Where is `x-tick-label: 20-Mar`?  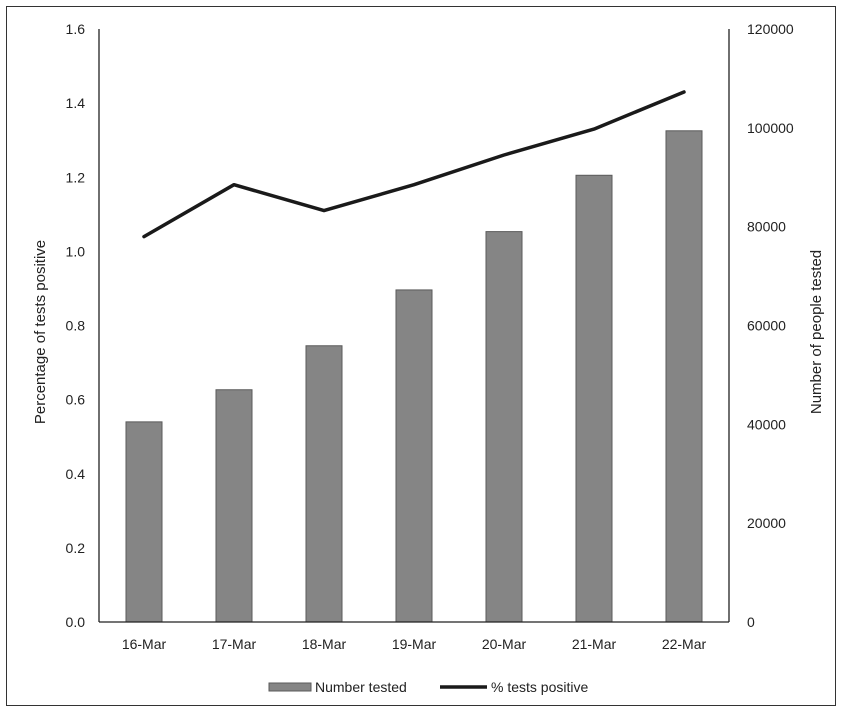 x-tick-label: 20-Mar is located at coordinates (504, 644).